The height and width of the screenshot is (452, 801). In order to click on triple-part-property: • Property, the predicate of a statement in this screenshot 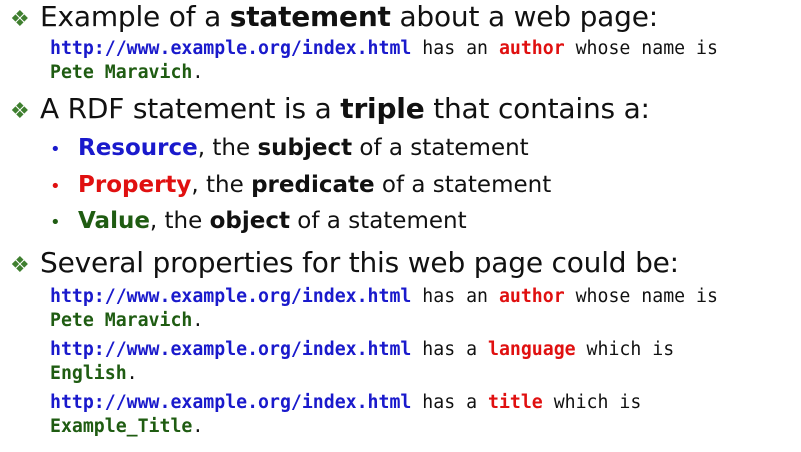, I will do `click(300, 186)`.